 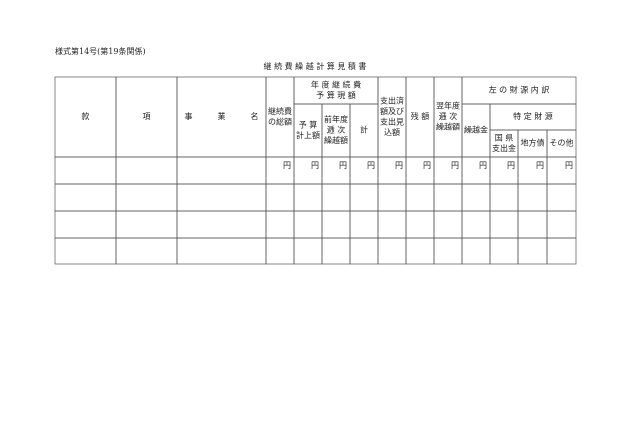 I want to click on header-text: 予 算 現 額, so click(x=336, y=95).